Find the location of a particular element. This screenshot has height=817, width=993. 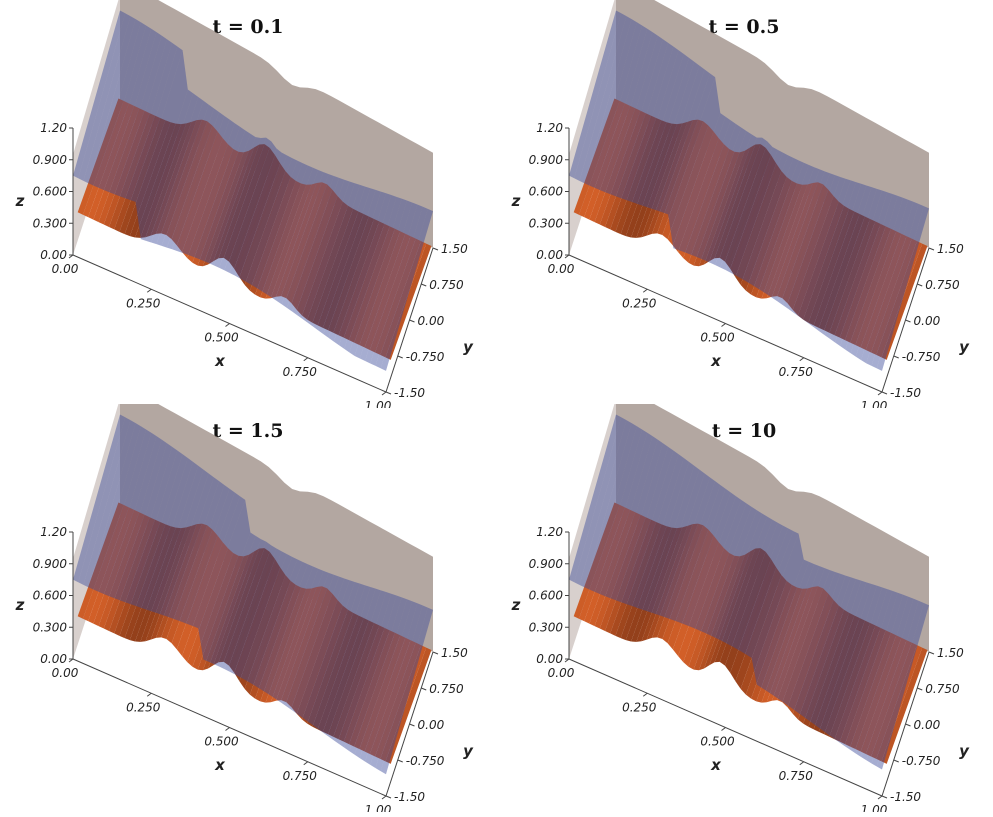

y-tick-mark is located at coordinates (388, 393).